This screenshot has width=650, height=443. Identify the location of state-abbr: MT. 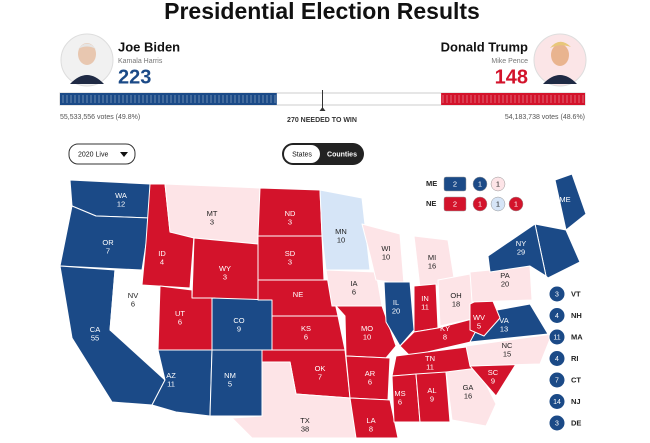
(212, 213).